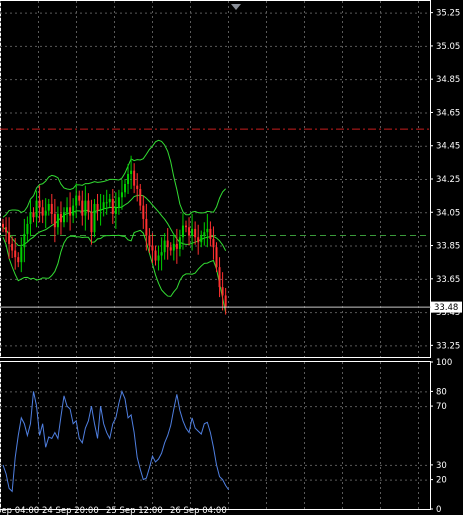  I want to click on time-tick-label: 24 Sep 20:00, so click(70, 510).